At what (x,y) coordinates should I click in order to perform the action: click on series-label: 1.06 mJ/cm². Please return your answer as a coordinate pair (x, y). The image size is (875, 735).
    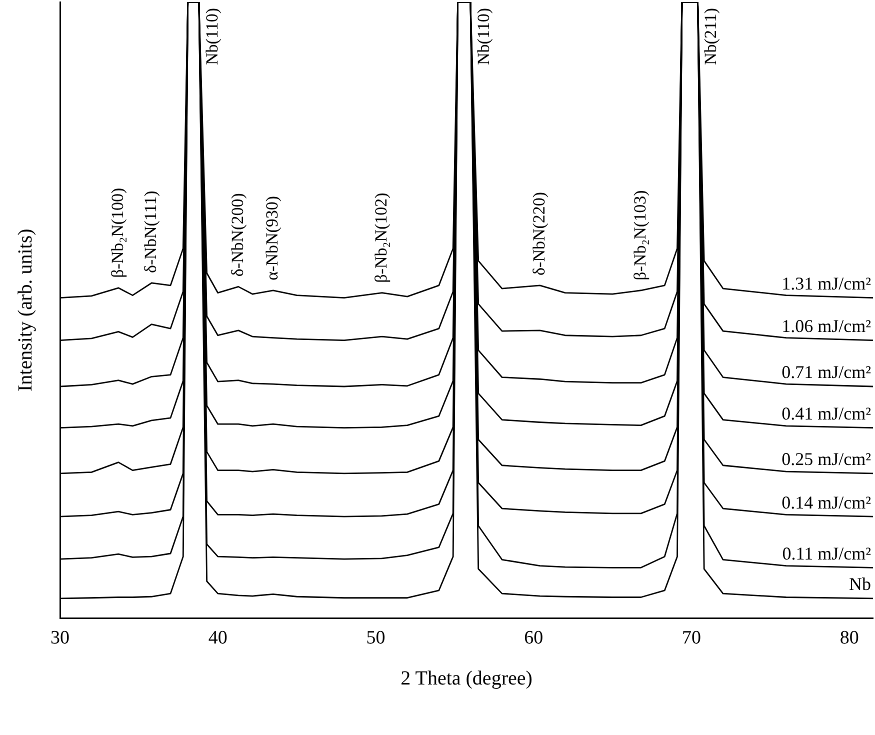
    Looking at the image, I should click on (826, 326).